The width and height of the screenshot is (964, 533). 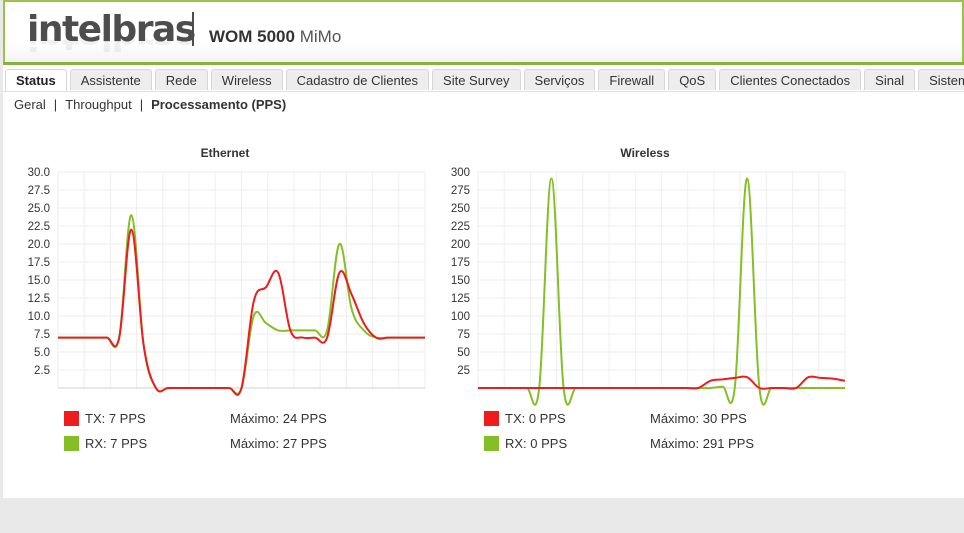 What do you see at coordinates (483, 91) in the screenshot?
I see `tabs-baseline` at bounding box center [483, 91].